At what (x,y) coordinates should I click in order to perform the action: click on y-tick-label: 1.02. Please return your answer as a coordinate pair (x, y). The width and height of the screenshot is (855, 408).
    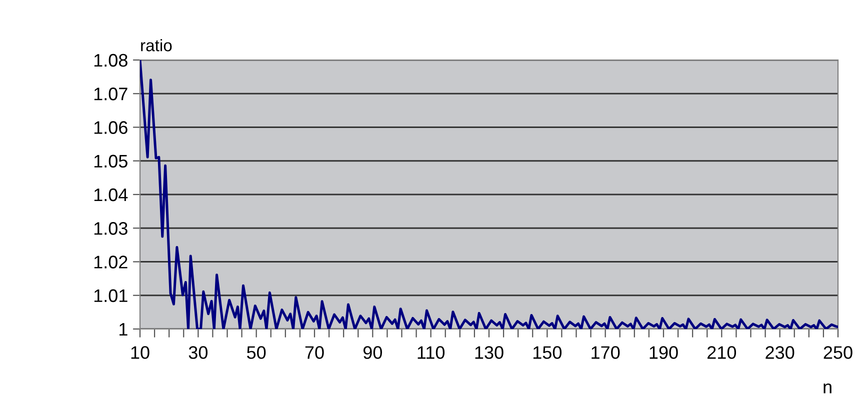
    Looking at the image, I should click on (111, 262).